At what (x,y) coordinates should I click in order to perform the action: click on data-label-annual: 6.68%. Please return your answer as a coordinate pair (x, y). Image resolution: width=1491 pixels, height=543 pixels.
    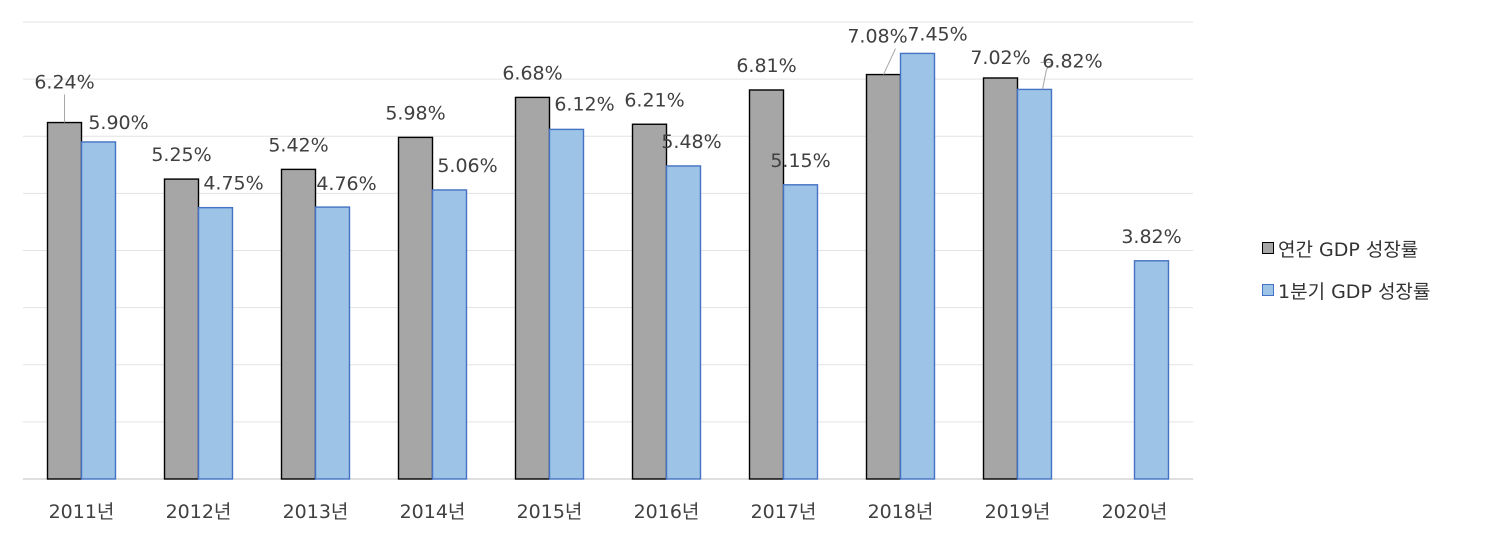
    Looking at the image, I should click on (532, 73).